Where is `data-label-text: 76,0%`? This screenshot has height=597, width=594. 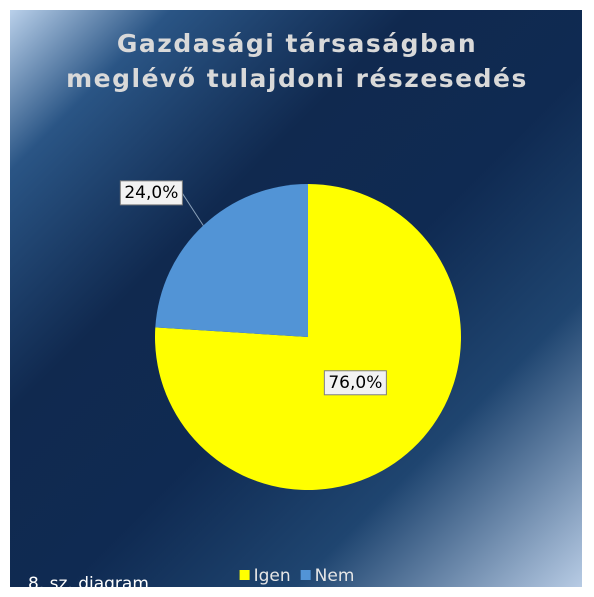
data-label-text: 76,0% is located at coordinates (355, 383).